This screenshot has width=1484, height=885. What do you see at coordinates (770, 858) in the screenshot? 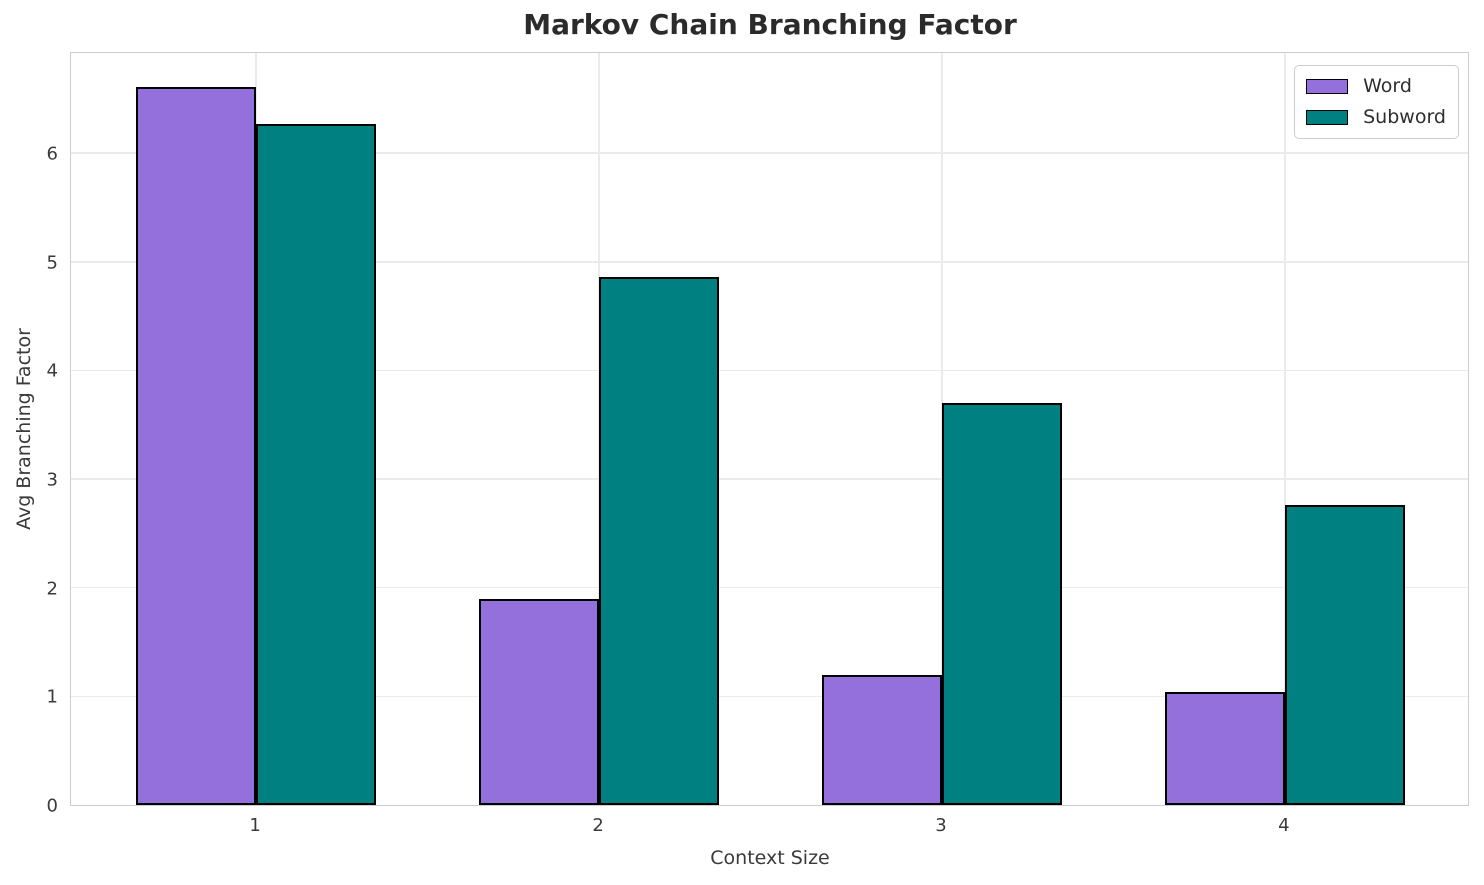
I see `x-axis-label: Context Size` at bounding box center [770, 858].